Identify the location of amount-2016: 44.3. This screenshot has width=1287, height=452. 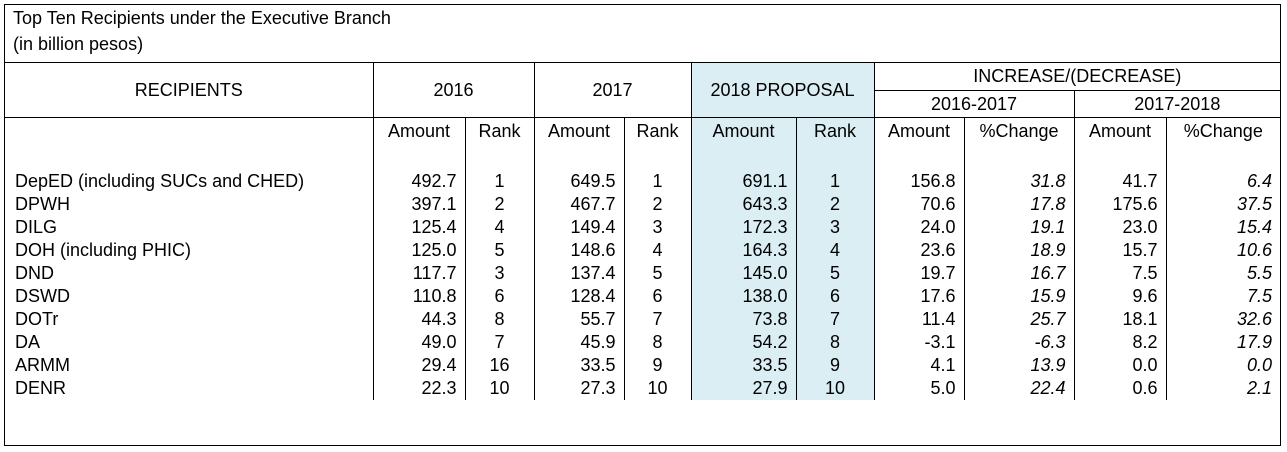
(418, 319).